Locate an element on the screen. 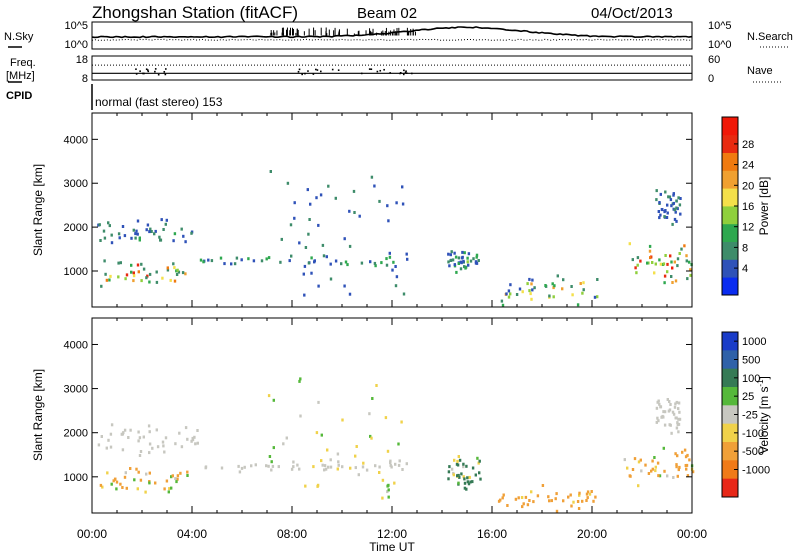  cpid-value: normal (fast stereo) 153 is located at coordinates (159, 102).